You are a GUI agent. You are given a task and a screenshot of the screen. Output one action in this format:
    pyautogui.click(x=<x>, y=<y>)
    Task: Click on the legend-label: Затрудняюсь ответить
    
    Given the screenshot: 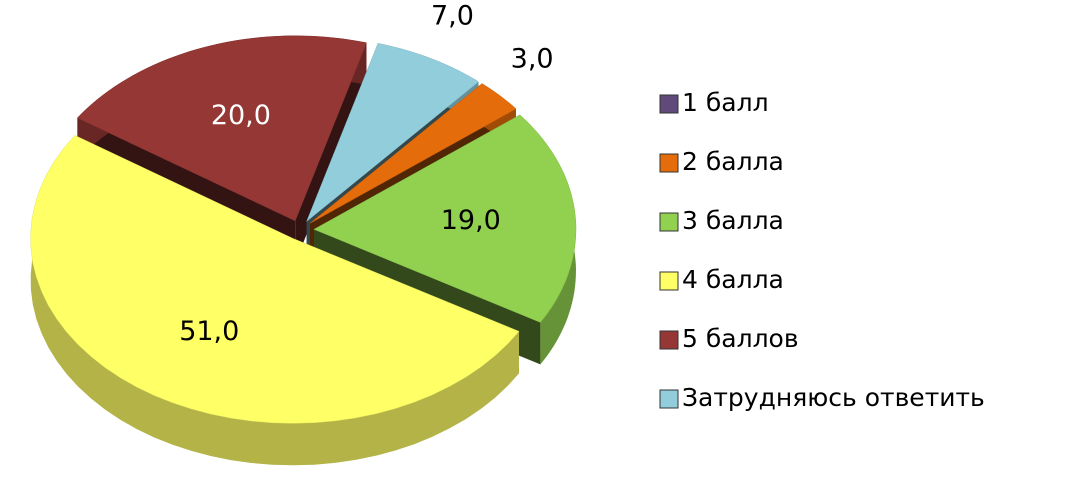 What is the action you would take?
    pyautogui.click(x=833, y=397)
    